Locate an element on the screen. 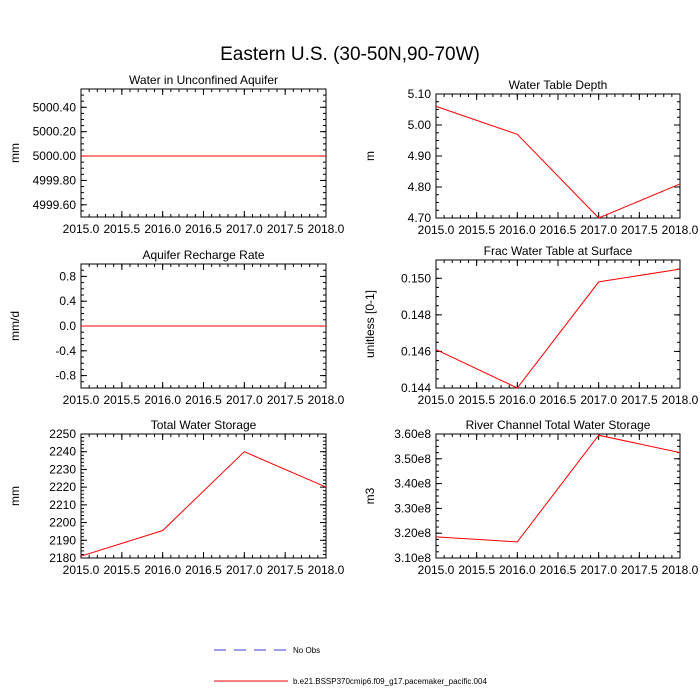 The height and width of the screenshot is (700, 700). figure-title: Eastern U.S. (30-50N,90-70W) is located at coordinates (350, 54).